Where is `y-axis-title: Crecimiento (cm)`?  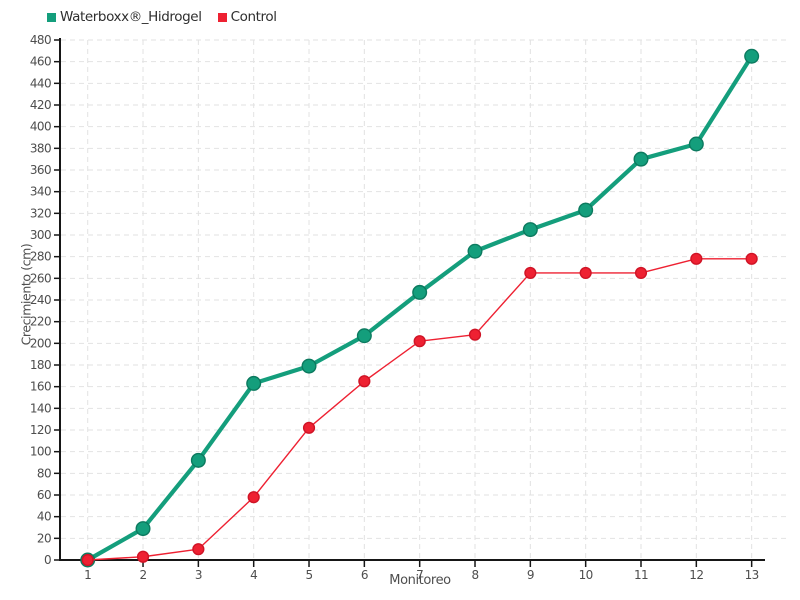
y-axis-title: Crecimiento (cm) is located at coordinates (26, 294).